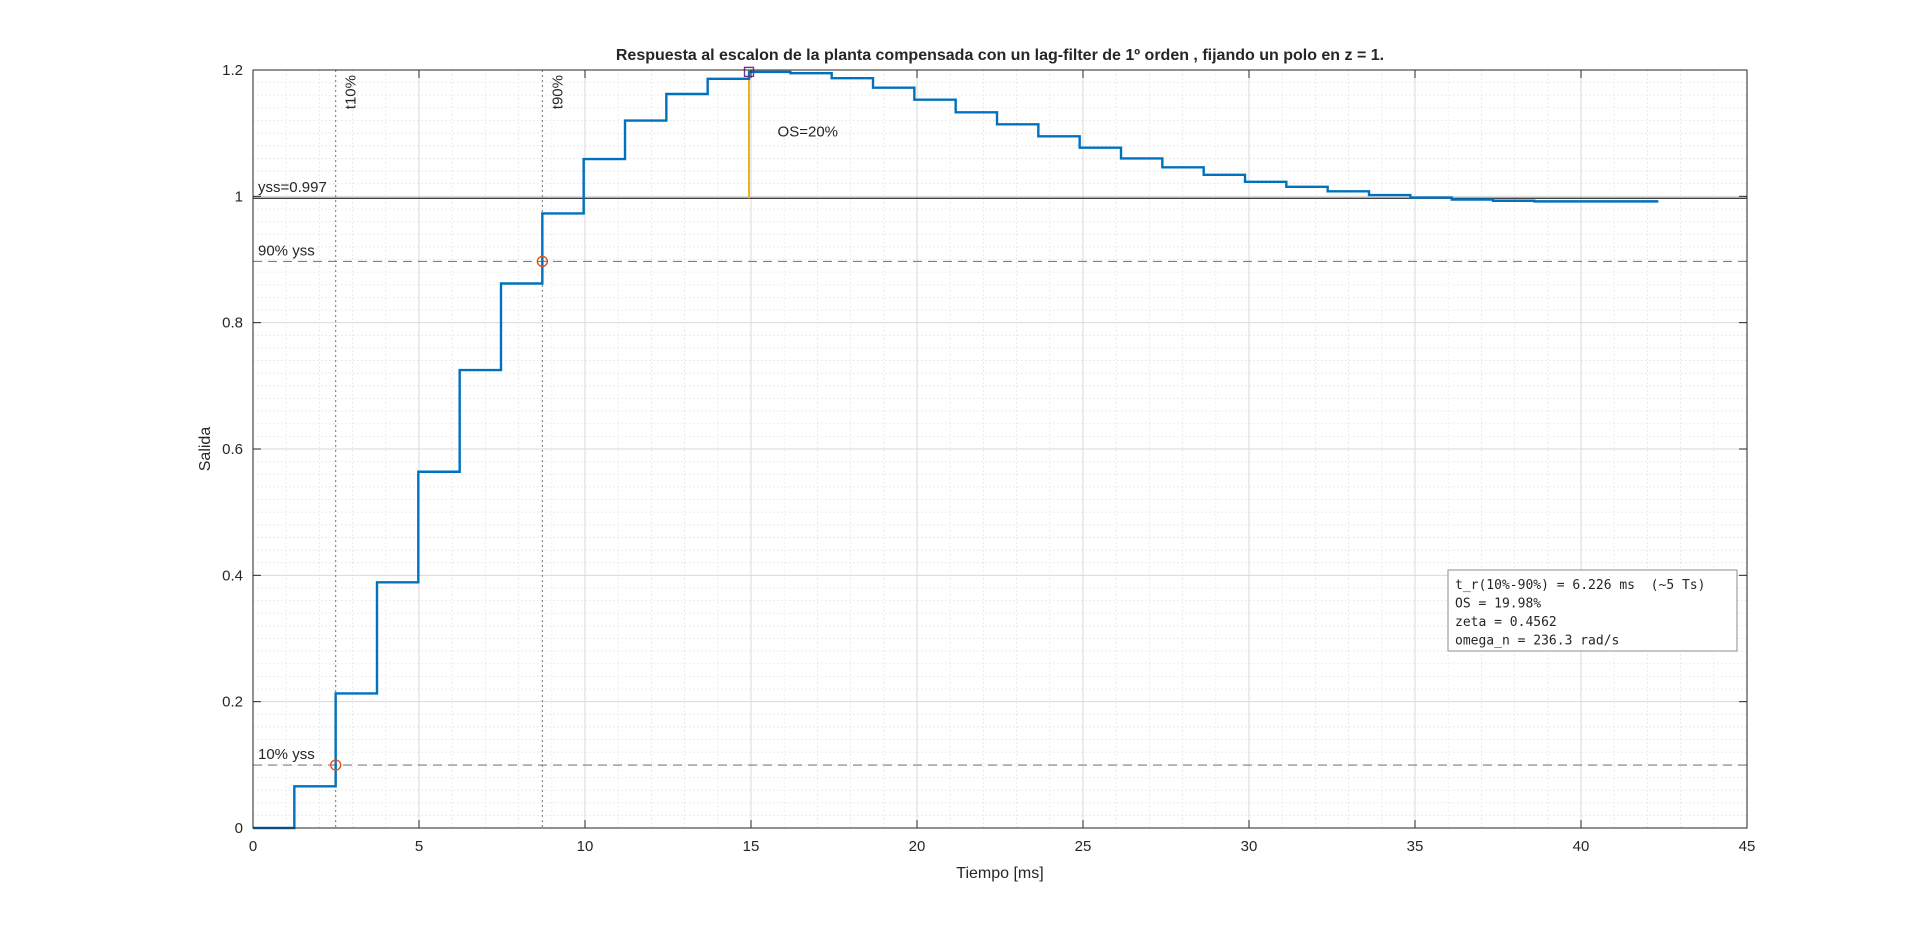 The image size is (1920, 926). What do you see at coordinates (232, 575) in the screenshot?
I see `y-tick-label: 0.4` at bounding box center [232, 575].